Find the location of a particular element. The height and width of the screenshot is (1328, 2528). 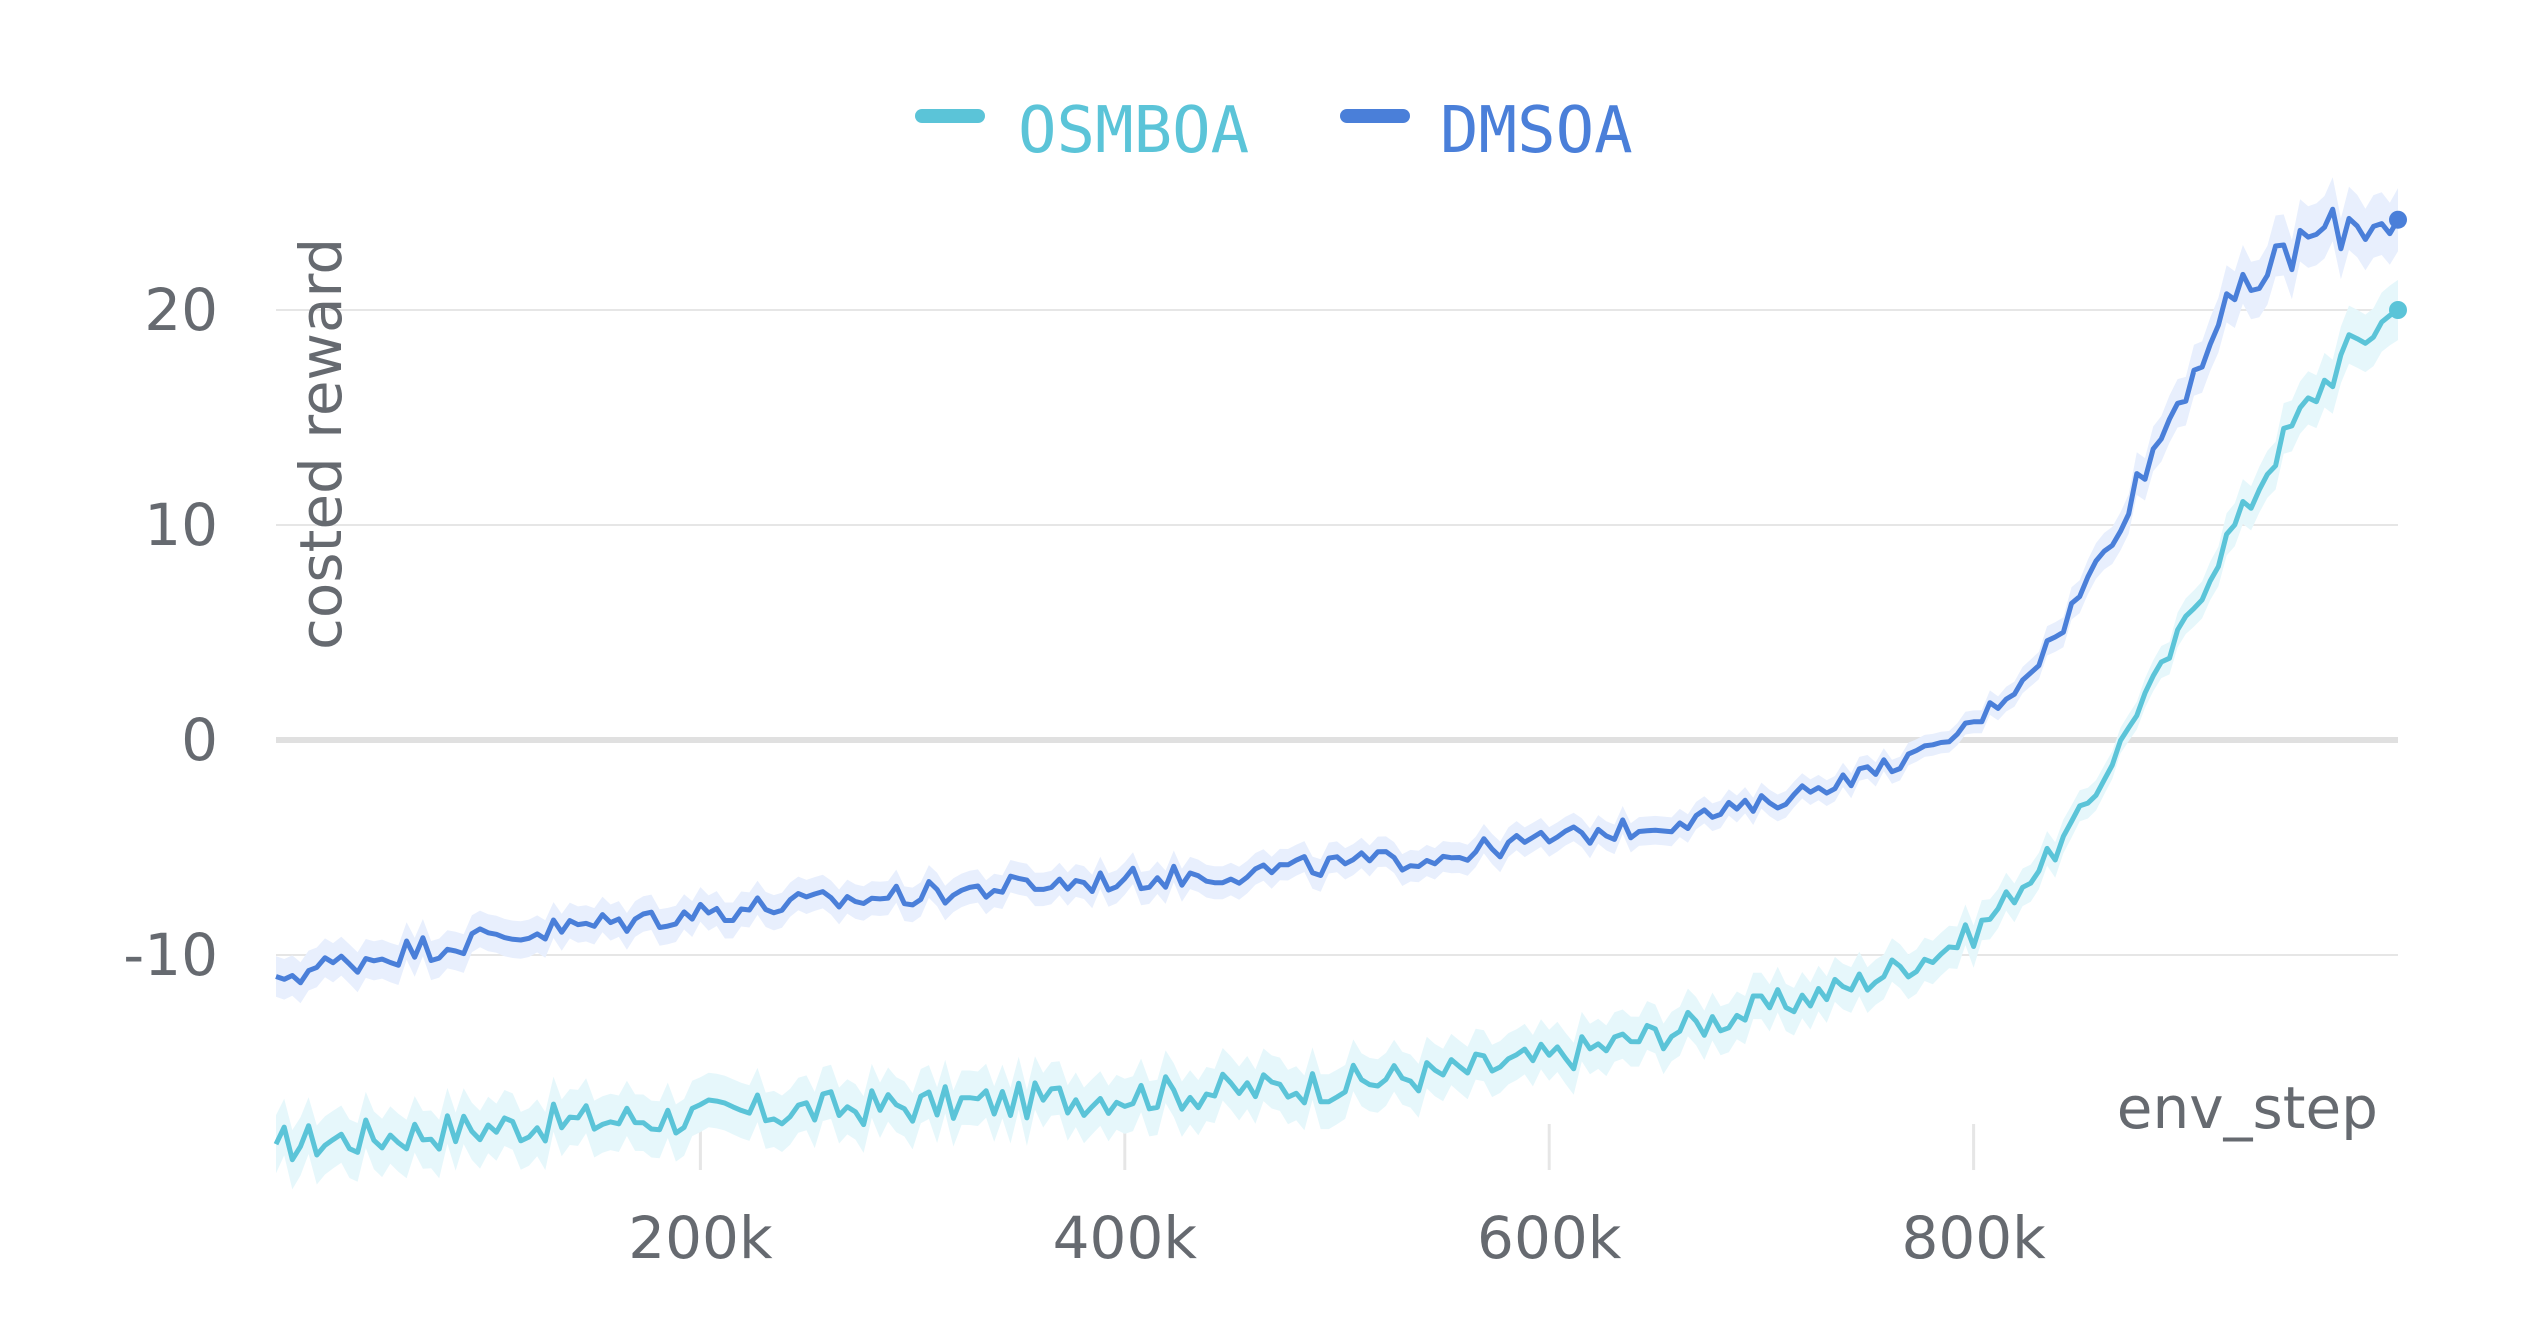

y-axis-title: costed reward is located at coordinates (321, 444).